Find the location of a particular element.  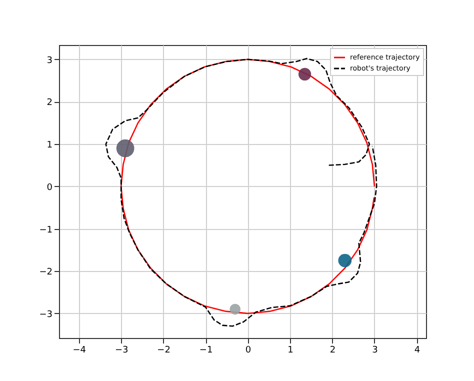

y-tick-label: 2 is located at coordinates (49, 103).